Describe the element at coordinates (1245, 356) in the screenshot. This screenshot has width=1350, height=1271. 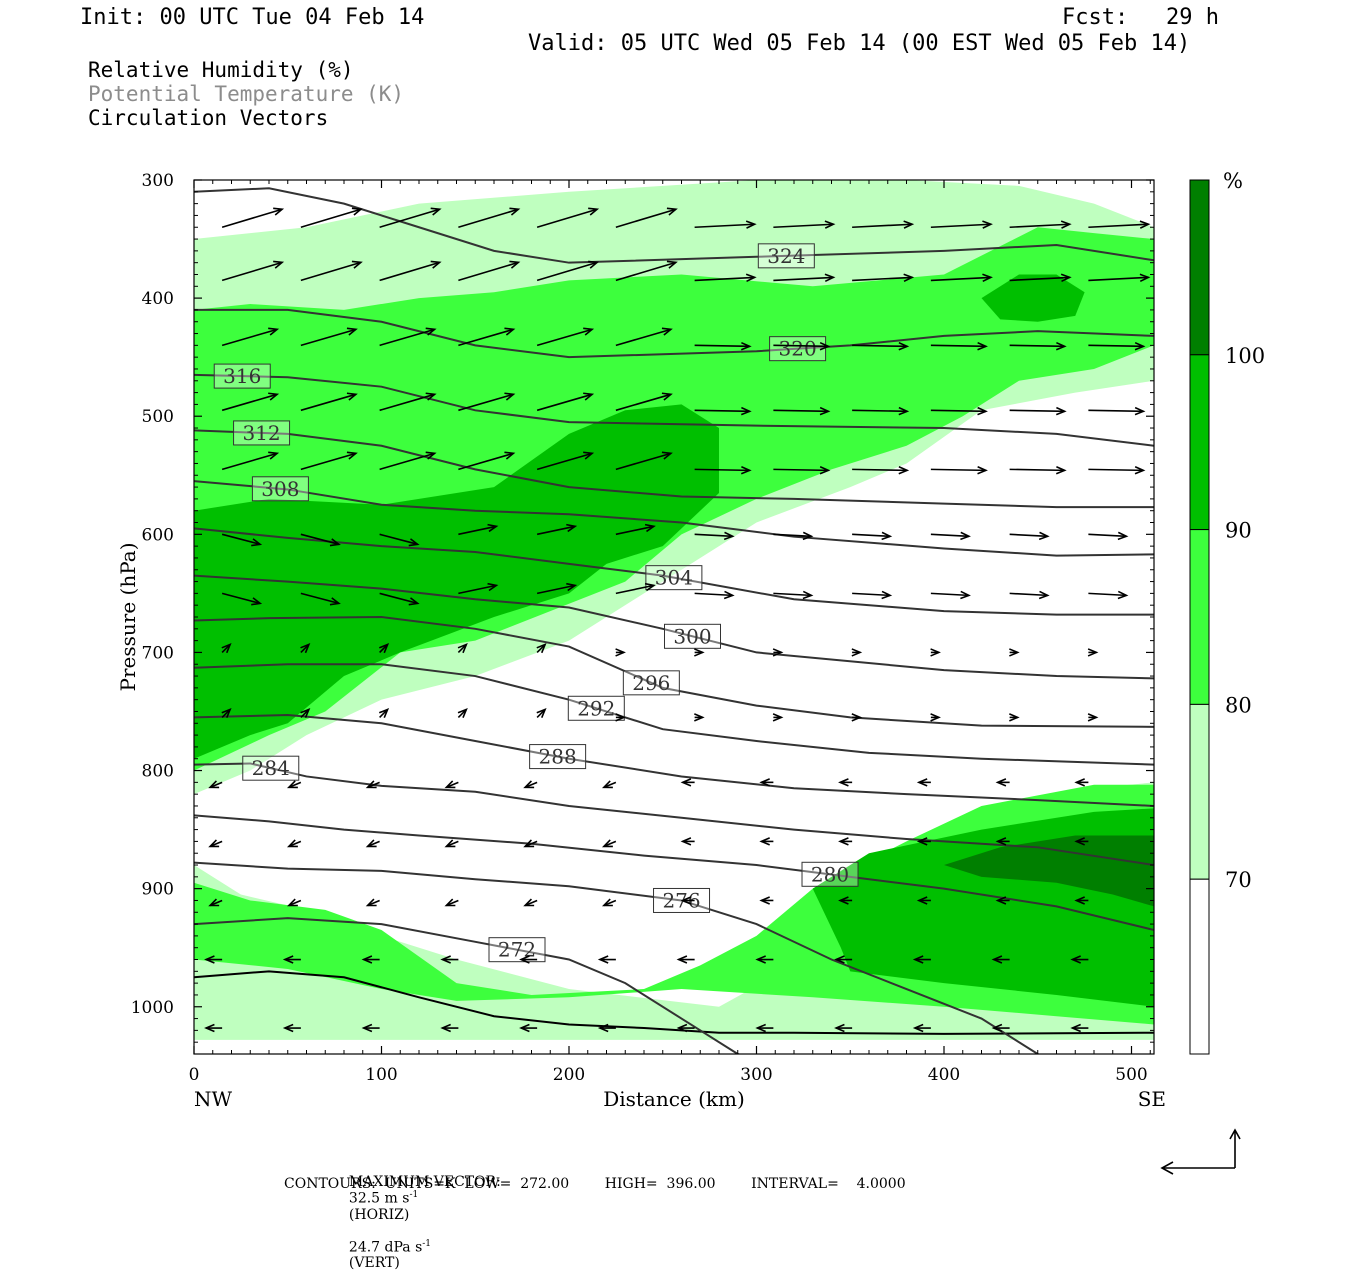
I see `colorbar-label-100: 100` at that location.